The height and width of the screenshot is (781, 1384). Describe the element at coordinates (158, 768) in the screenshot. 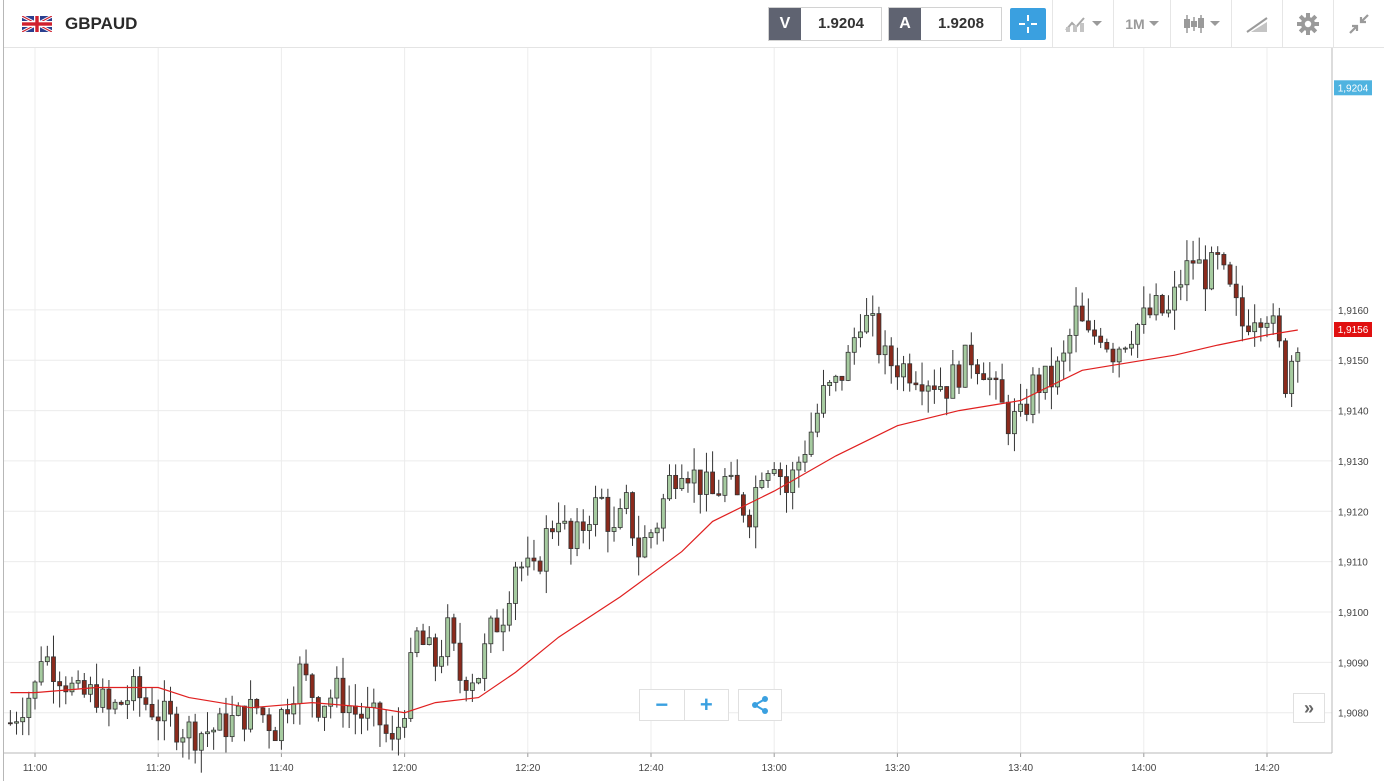

I see `x-tick-label: 11:20` at that location.